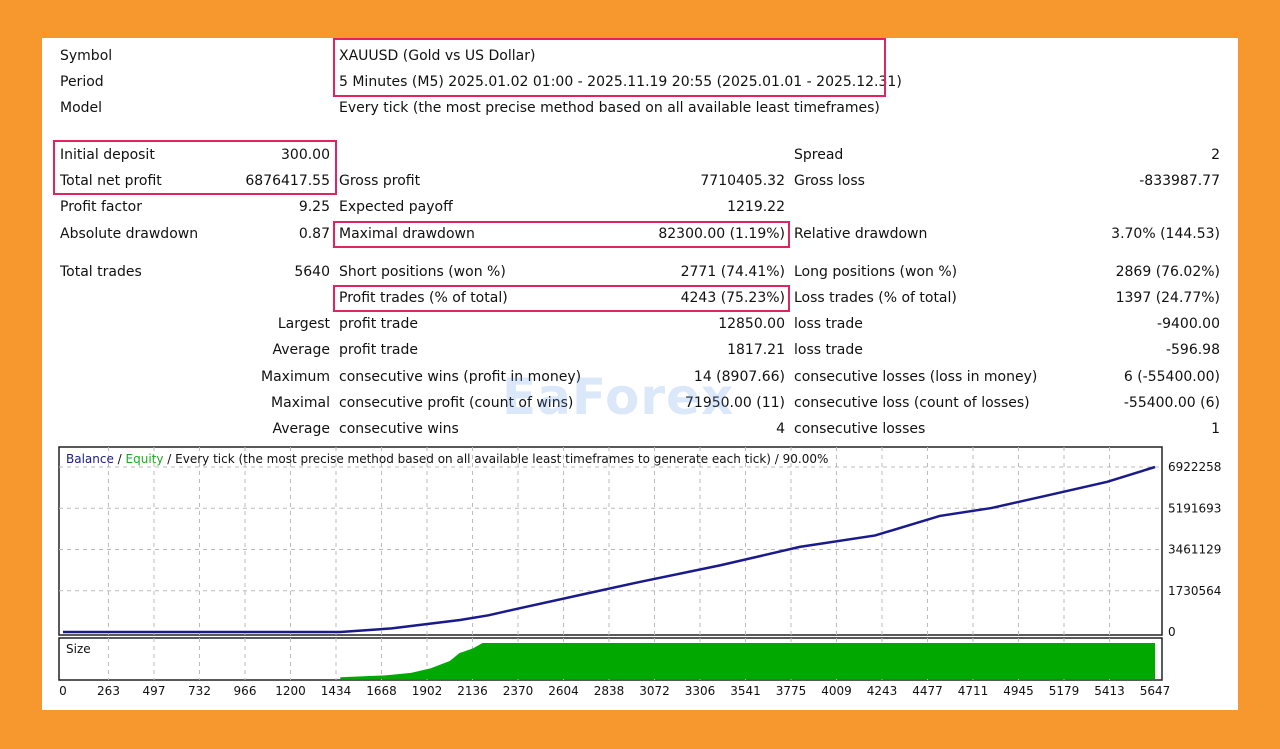  I want to click on stat-label: Initial deposit, so click(107, 155).